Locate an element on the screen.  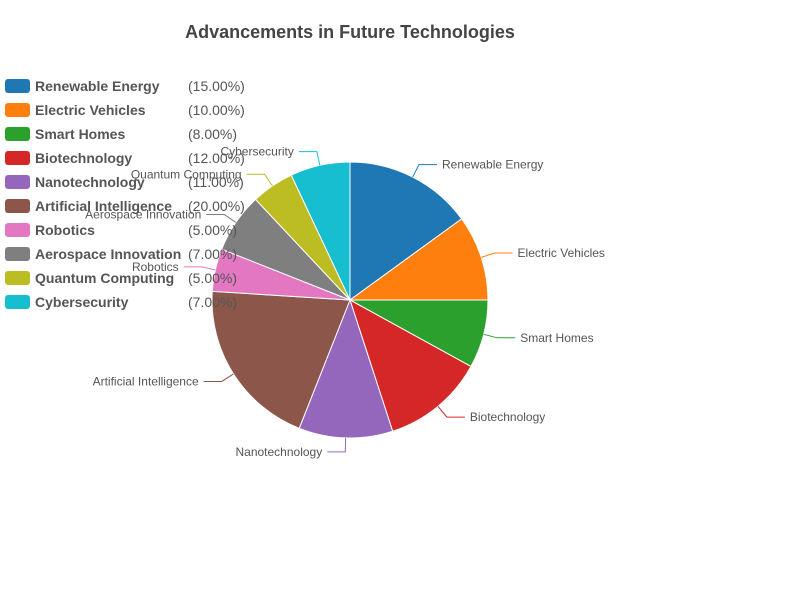
legend-swatch-cybersecurity is located at coordinates (17, 302).